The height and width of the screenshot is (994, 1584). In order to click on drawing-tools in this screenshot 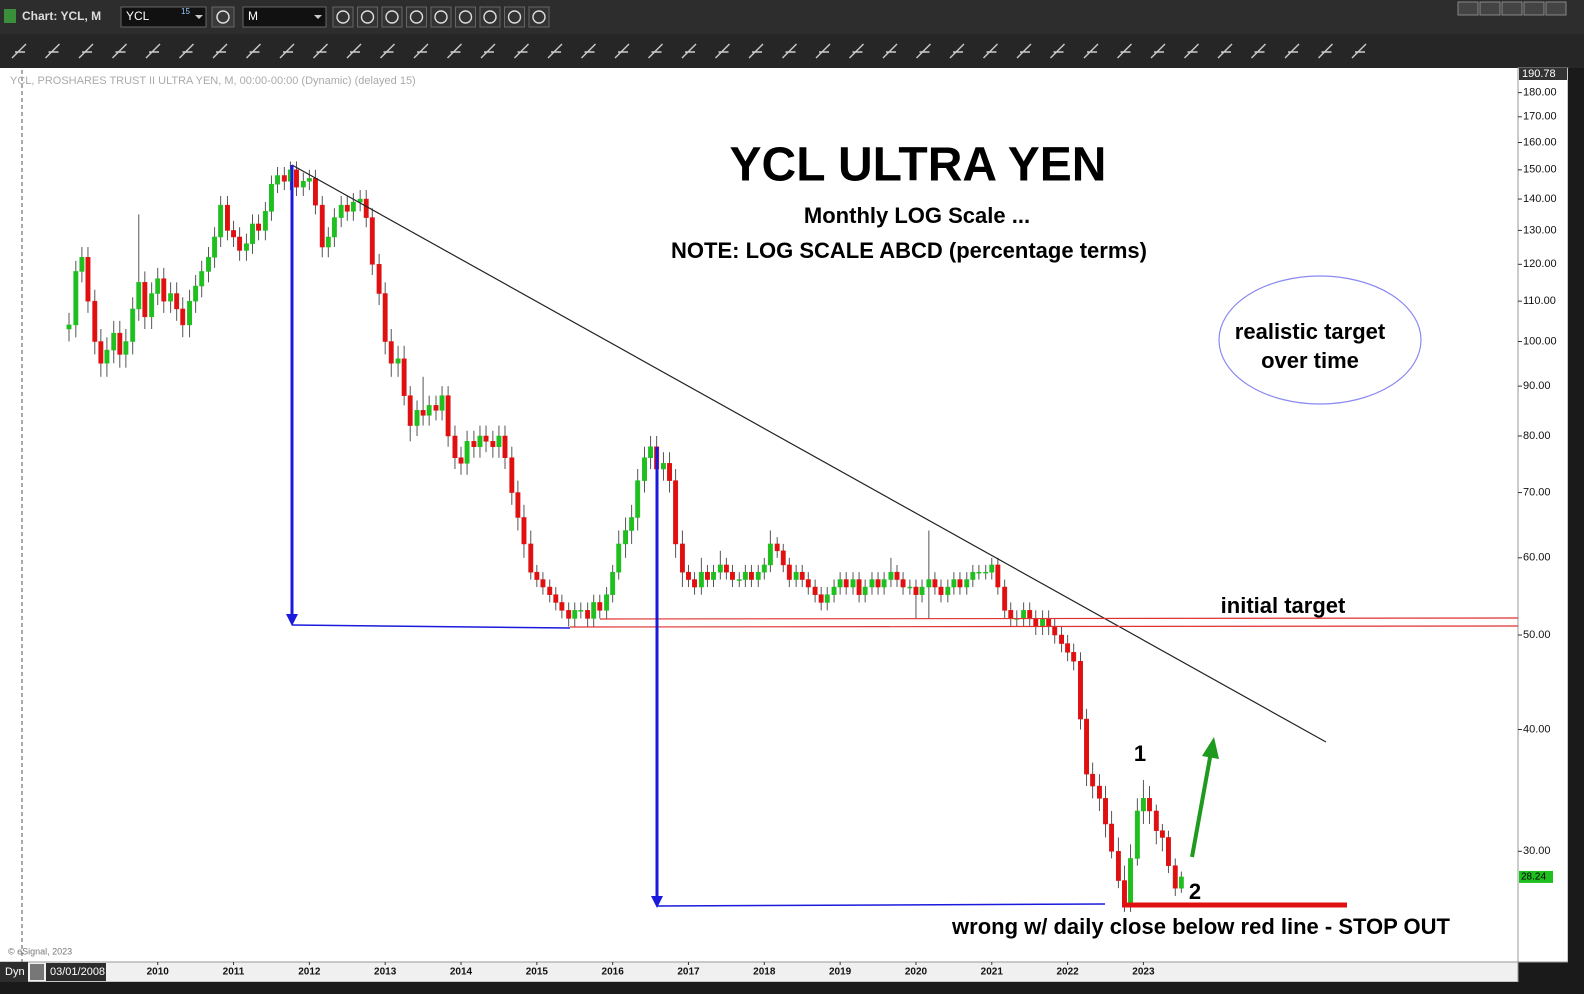, I will do `click(689, 51)`.